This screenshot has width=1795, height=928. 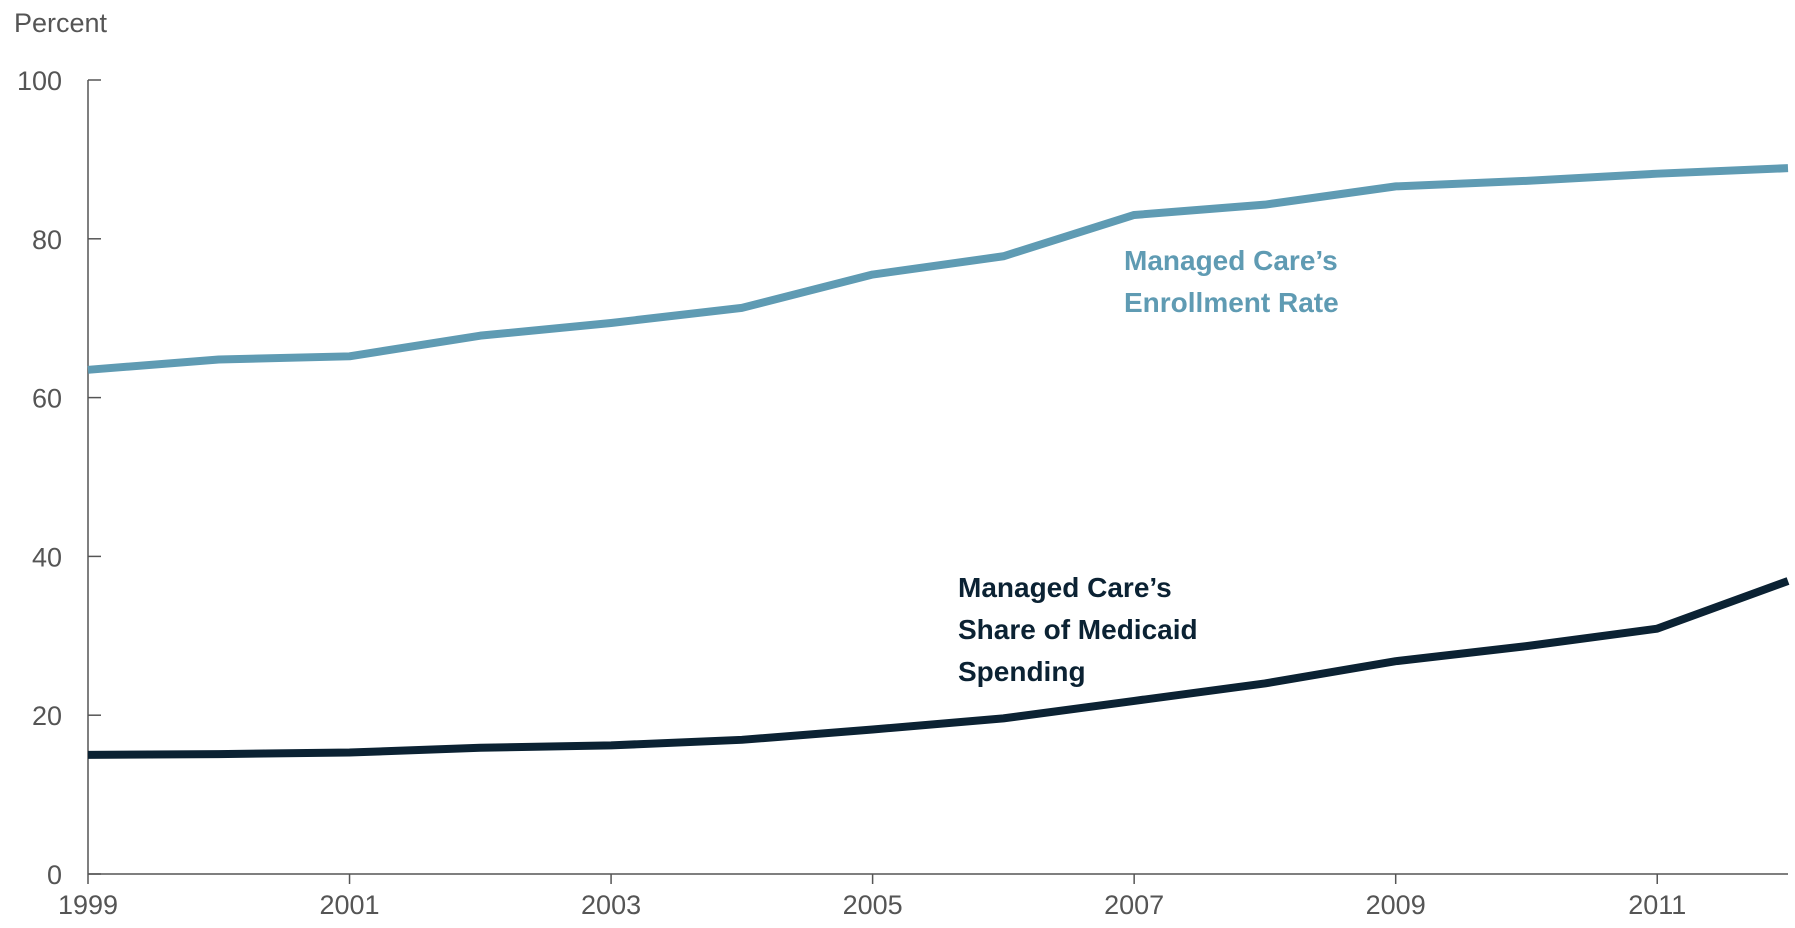 What do you see at coordinates (88, 905) in the screenshot?
I see `x-tick-label: 1999` at bounding box center [88, 905].